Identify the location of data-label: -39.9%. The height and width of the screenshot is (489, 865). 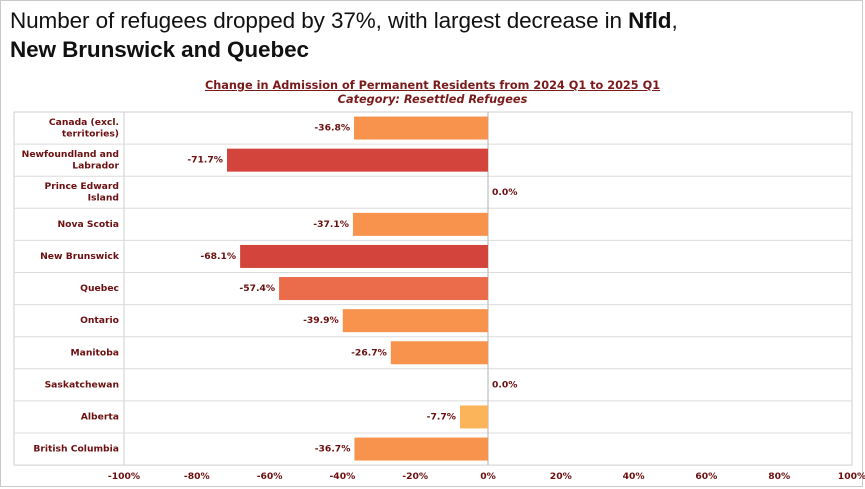
(321, 320).